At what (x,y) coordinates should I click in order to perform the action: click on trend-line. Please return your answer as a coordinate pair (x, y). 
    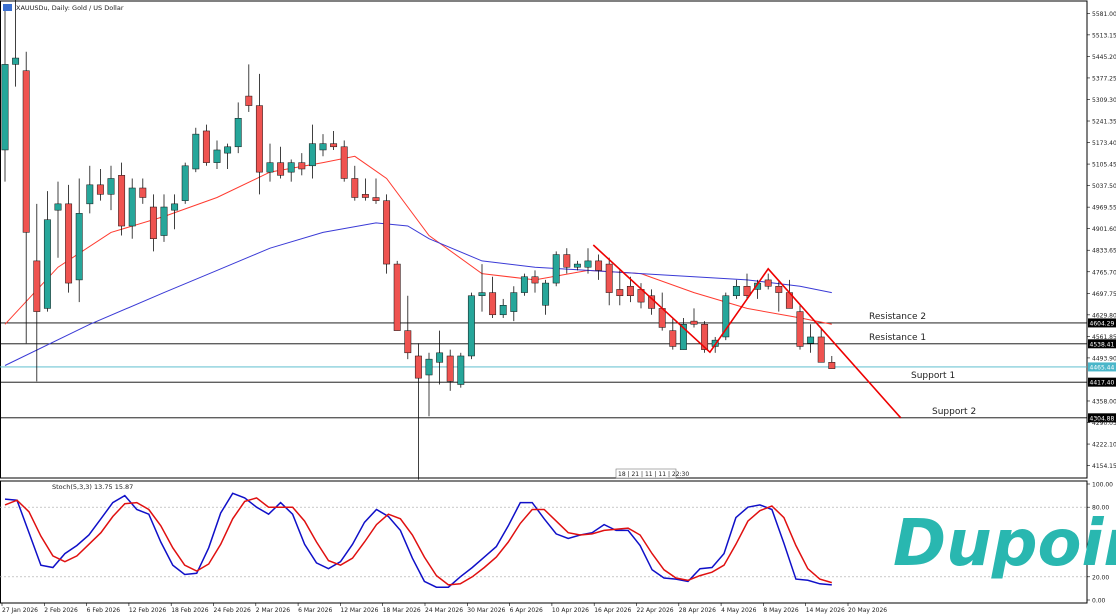
    Looking at the image, I should click on (747, 331).